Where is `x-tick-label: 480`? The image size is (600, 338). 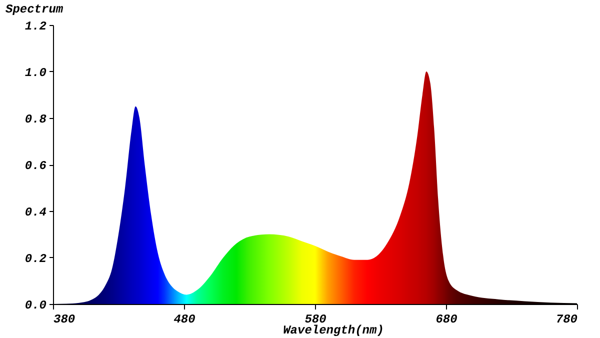
x-tick-label: 480 is located at coordinates (185, 319).